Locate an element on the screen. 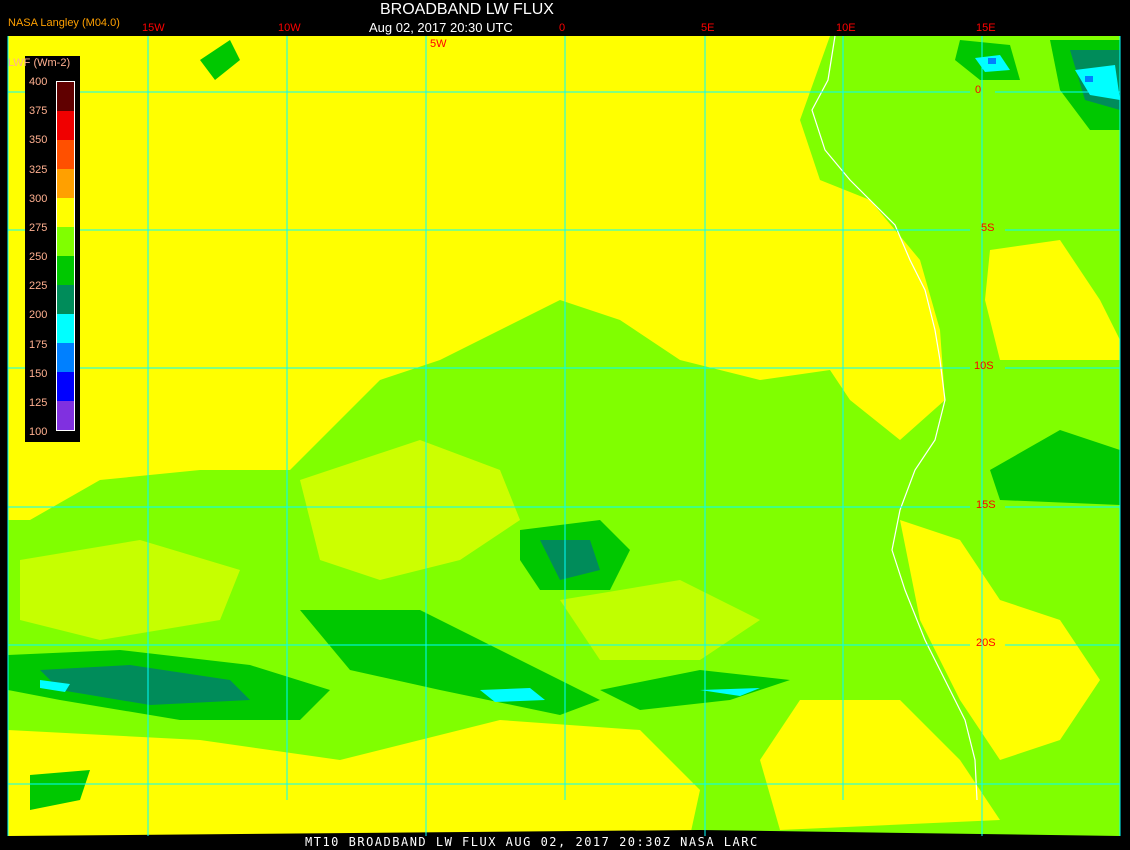 This screenshot has height=850, width=1130. colorbar-tick-label: 100 is located at coordinates (38, 432).